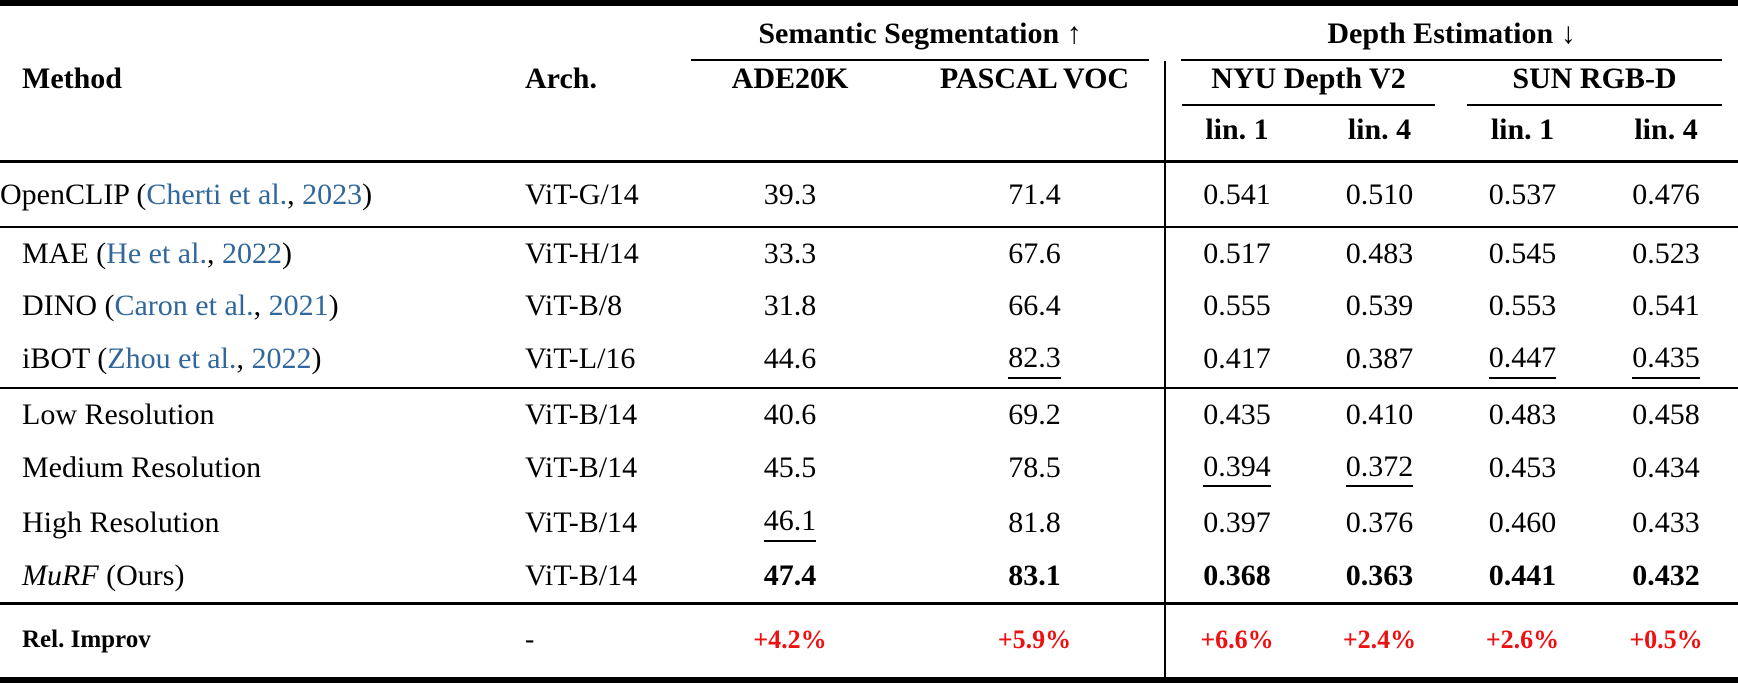  Describe the element at coordinates (1522, 194) in the screenshot. I see `sun-lin1-value: 0.537` at that location.